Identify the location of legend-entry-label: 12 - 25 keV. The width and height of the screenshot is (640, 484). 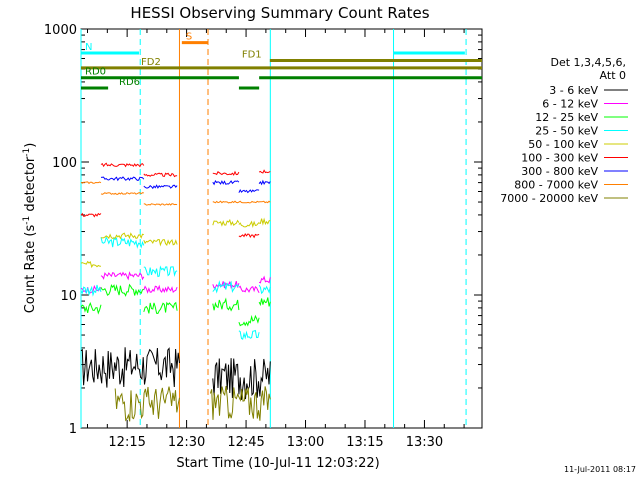
(566, 117).